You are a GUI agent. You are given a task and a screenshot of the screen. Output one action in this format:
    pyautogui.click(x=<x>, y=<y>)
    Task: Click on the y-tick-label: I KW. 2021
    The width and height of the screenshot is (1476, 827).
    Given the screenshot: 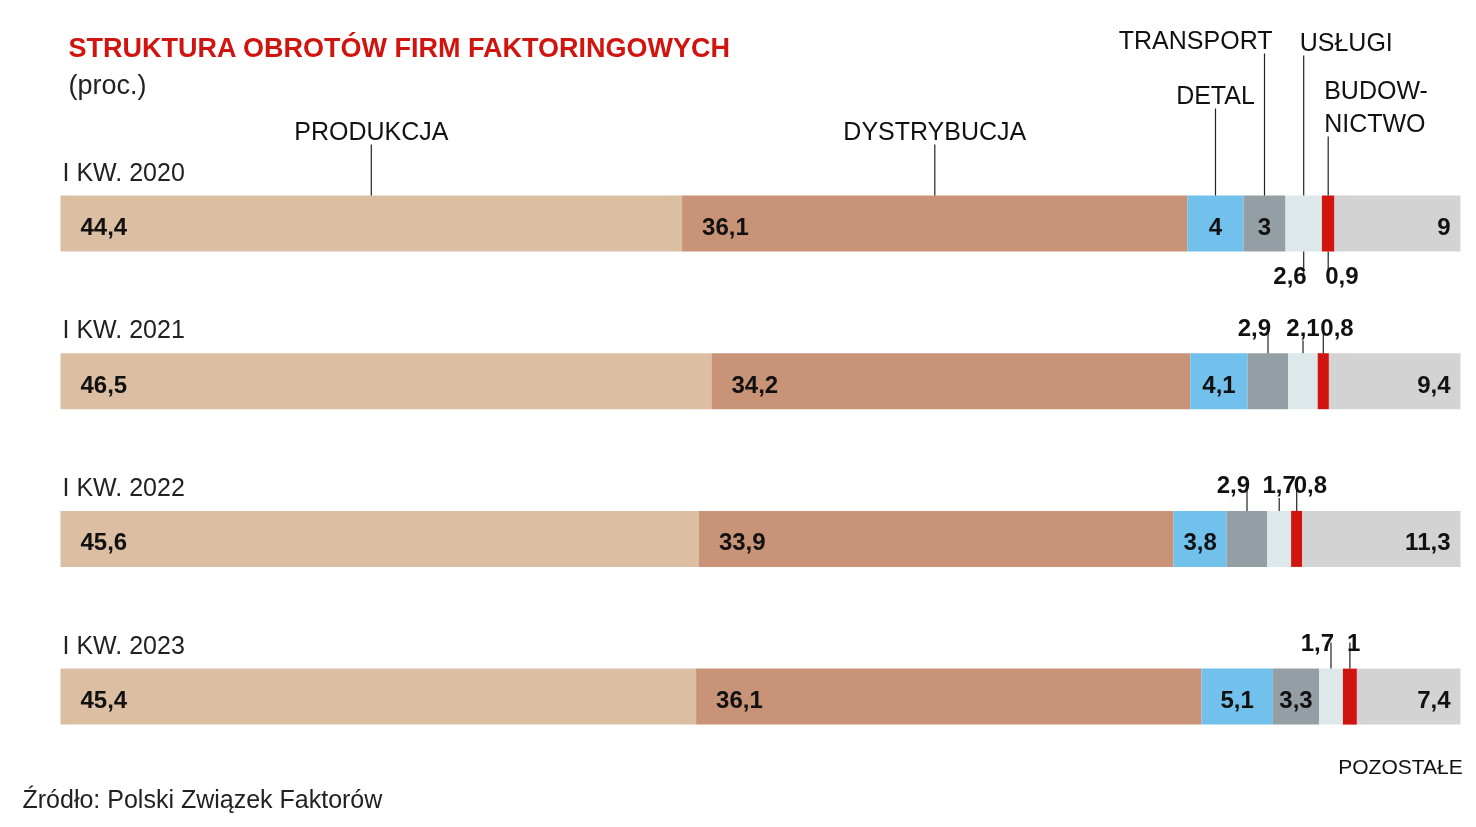 What is the action you would take?
    pyautogui.click(x=123, y=329)
    